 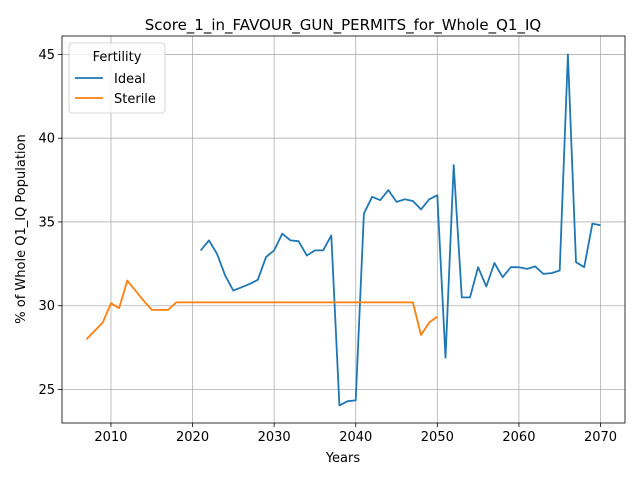 What do you see at coordinates (261, 309) in the screenshot?
I see `series-line-sterile` at bounding box center [261, 309].